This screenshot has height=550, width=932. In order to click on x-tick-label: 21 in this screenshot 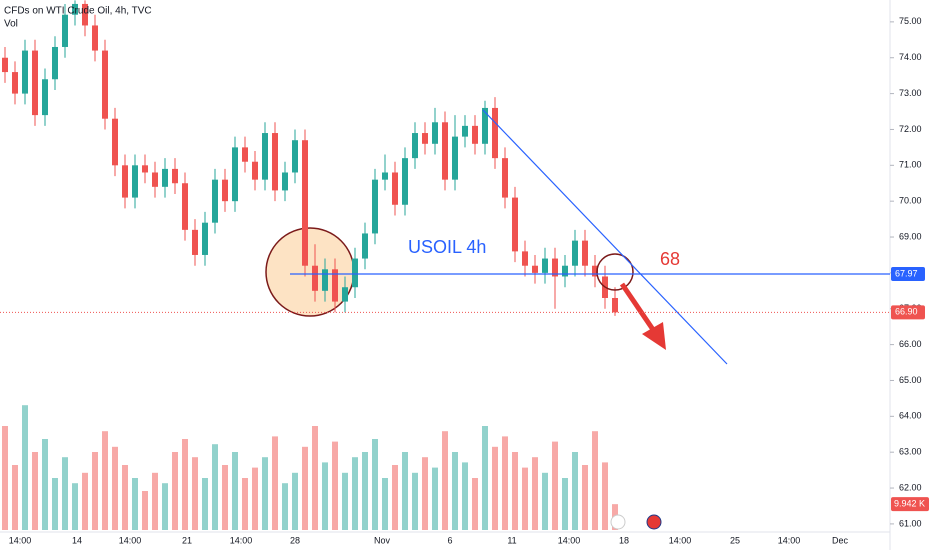, I will do `click(187, 540)`.